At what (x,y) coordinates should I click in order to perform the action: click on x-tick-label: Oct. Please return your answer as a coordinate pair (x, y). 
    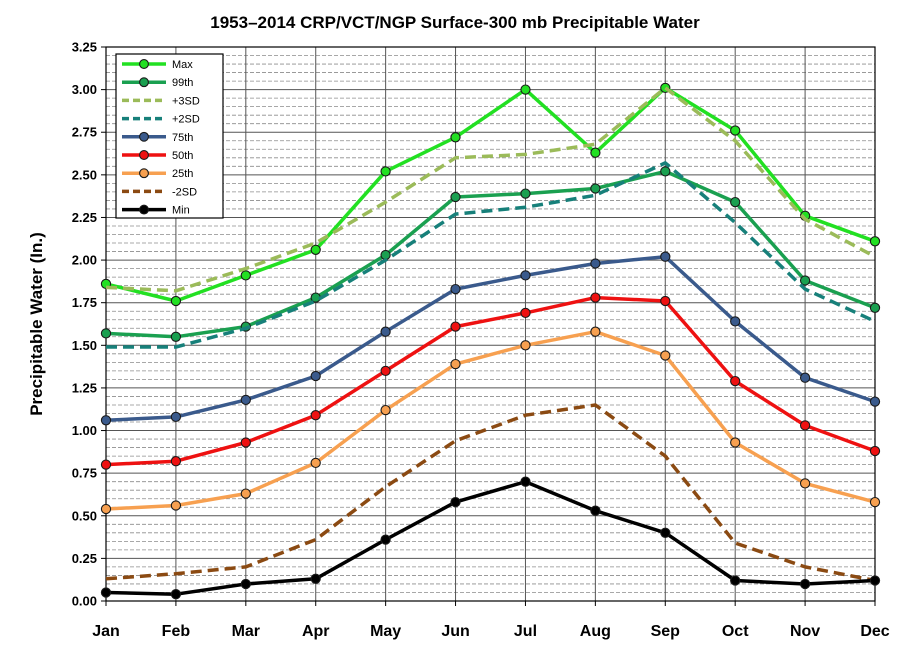
    Looking at the image, I should click on (735, 631).